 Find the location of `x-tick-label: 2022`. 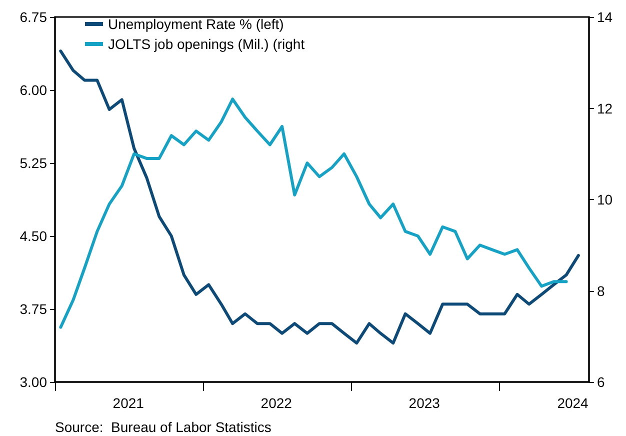

x-tick-label: 2022 is located at coordinates (276, 403).